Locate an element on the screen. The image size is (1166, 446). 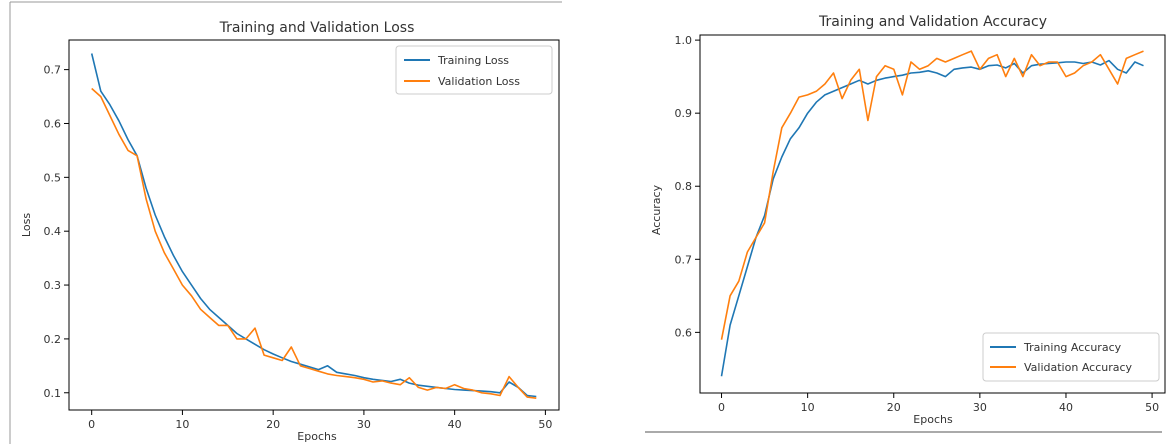
y-tick-label: 0.2 is located at coordinates (53, 339).